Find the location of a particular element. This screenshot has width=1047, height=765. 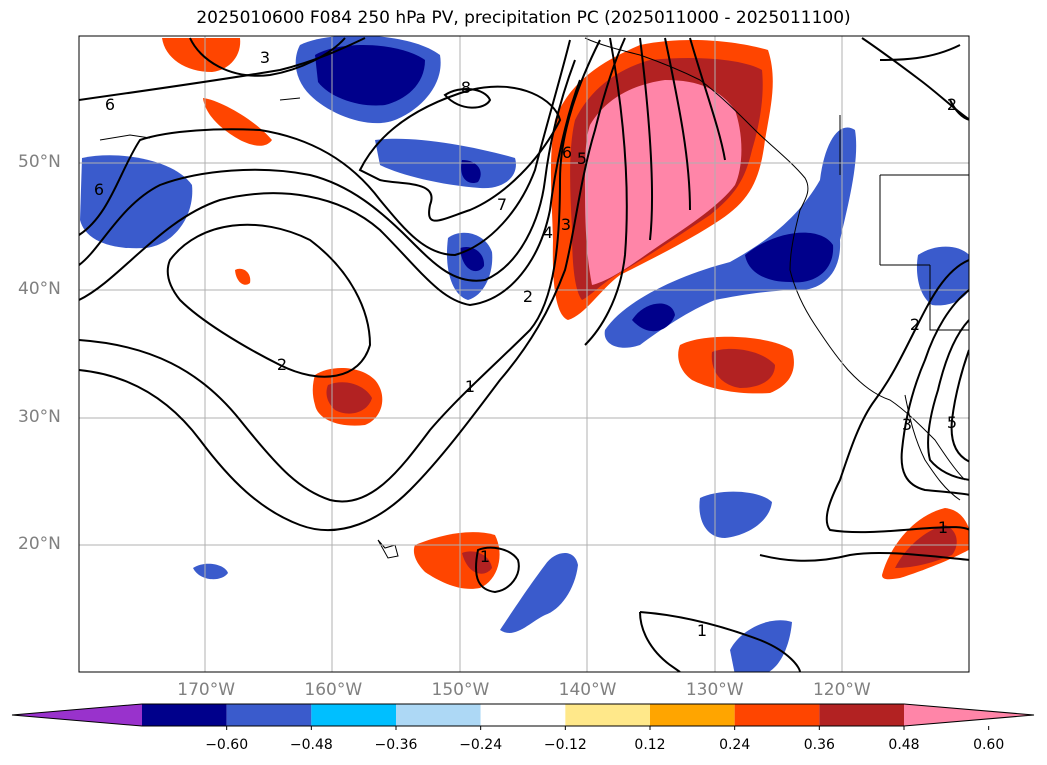

lon-label: 170°W is located at coordinates (206, 690).